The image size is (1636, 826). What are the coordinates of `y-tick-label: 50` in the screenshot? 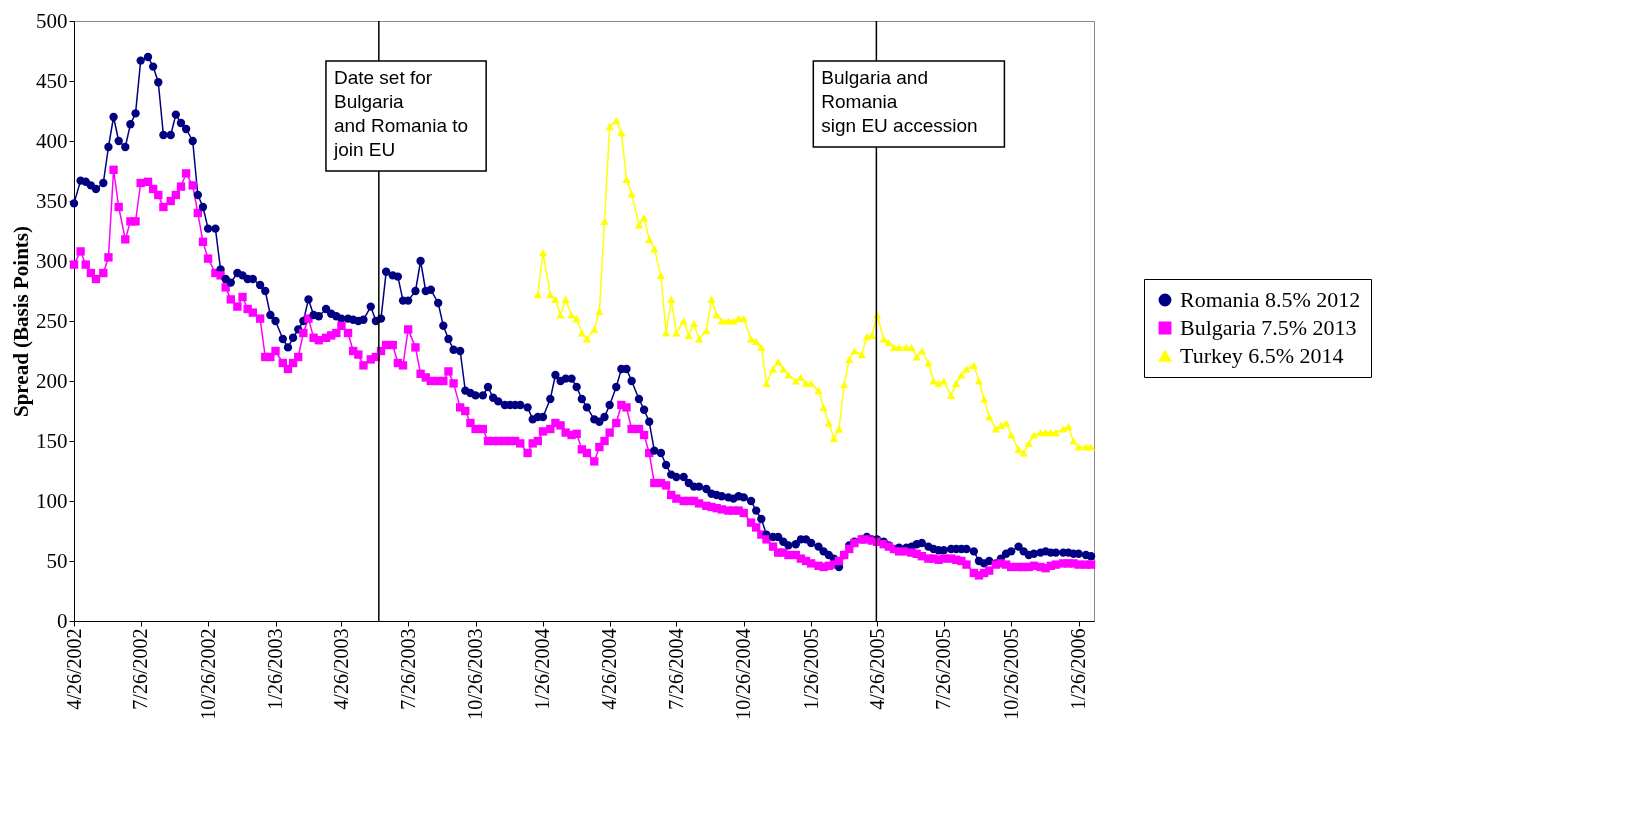 It's located at (57, 560).